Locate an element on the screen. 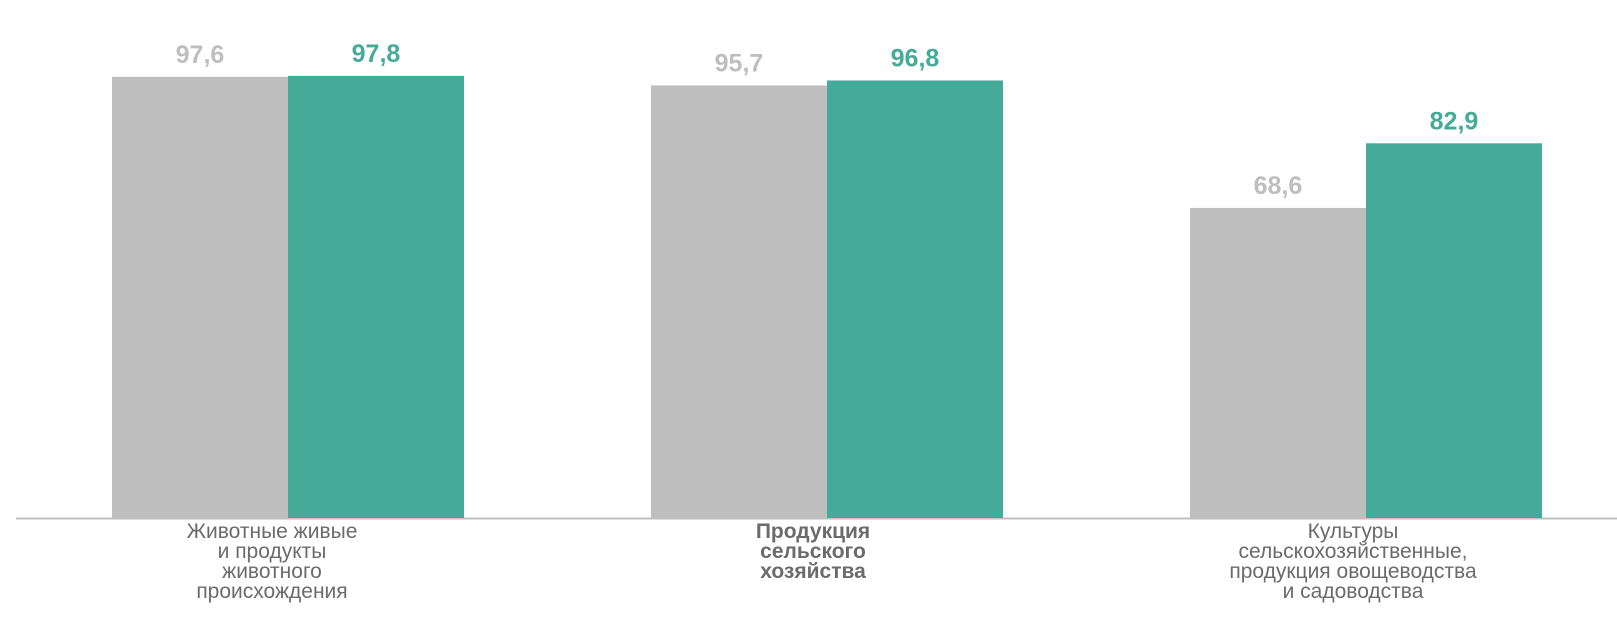 Image resolution: width=1617 pixels, height=640 pixels. data-label-animals-series-2: 97,8 is located at coordinates (376, 54).